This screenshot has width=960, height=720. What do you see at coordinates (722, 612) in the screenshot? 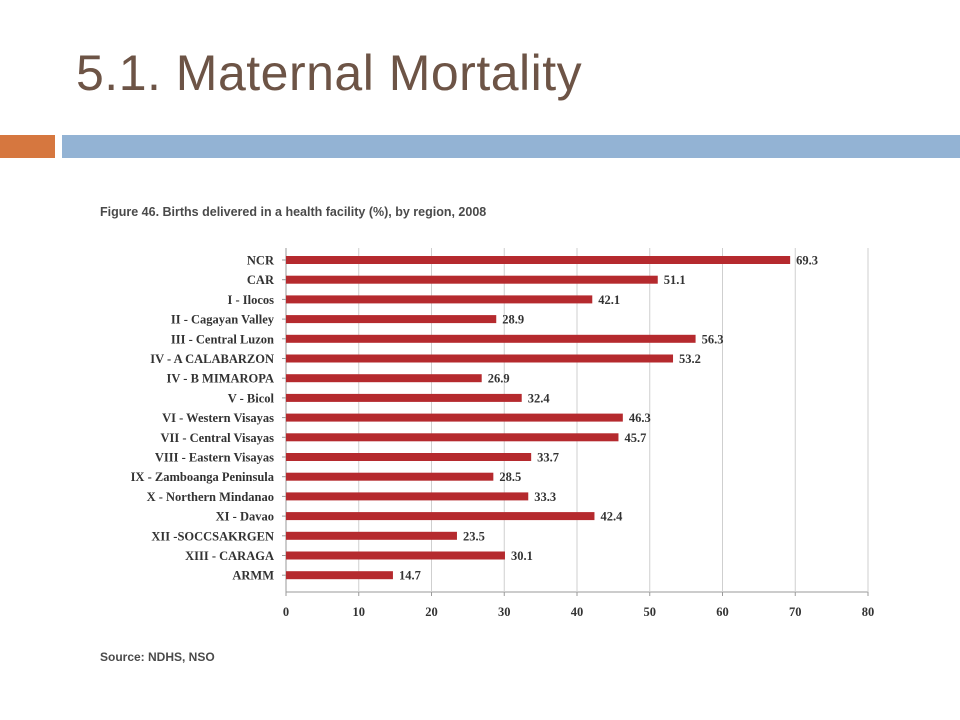
I see `x-tick-label: 60` at bounding box center [722, 612].